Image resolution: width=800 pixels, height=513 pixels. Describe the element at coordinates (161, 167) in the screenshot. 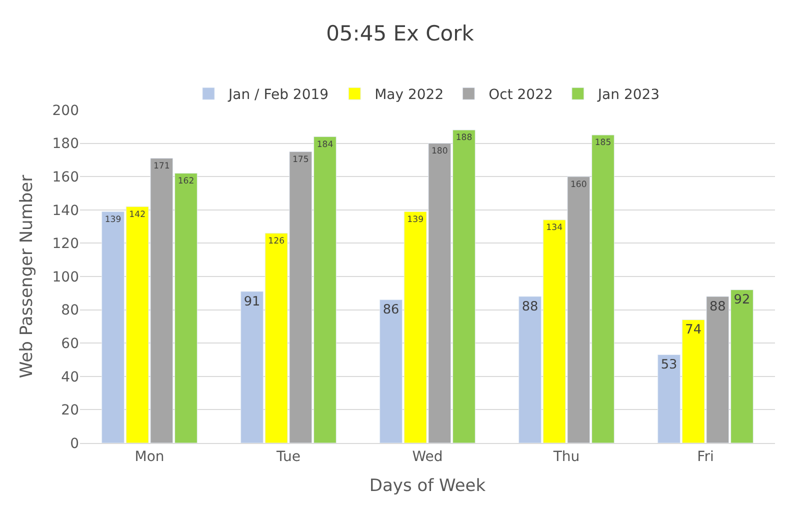

I see `data-label: 171` at that location.